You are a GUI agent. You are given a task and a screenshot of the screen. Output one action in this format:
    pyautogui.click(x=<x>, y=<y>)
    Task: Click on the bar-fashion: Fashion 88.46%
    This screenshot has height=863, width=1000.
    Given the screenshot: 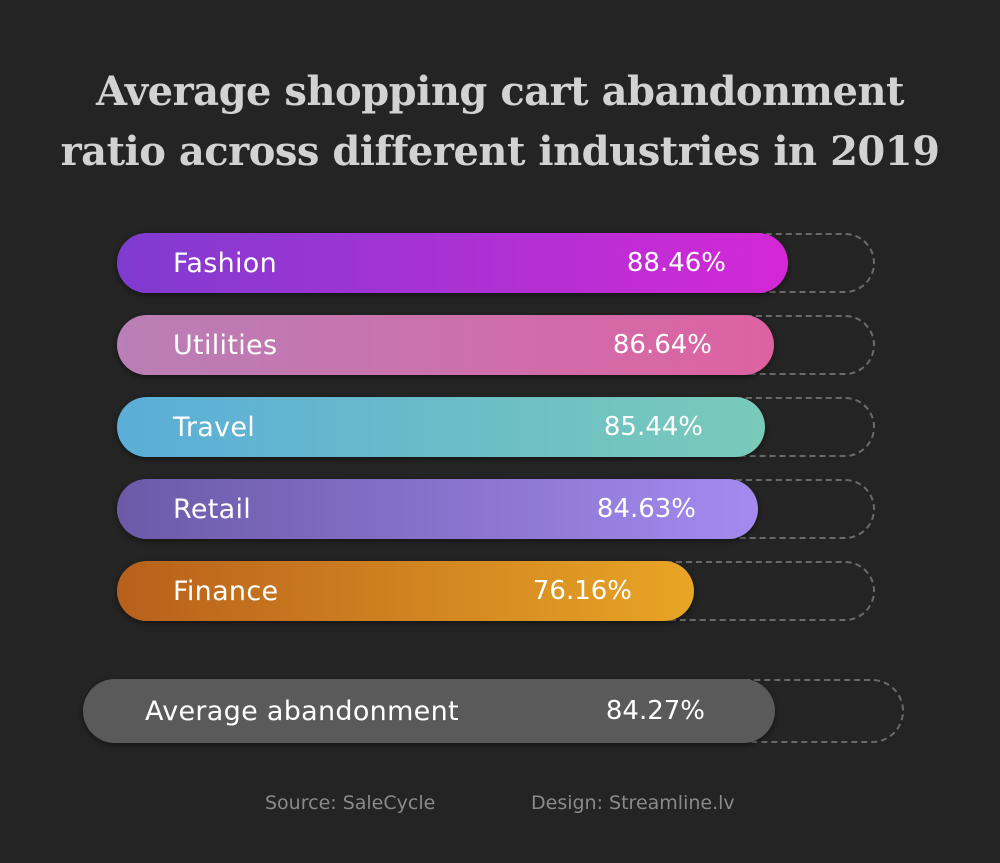 What is the action you would take?
    pyautogui.click(x=496, y=263)
    